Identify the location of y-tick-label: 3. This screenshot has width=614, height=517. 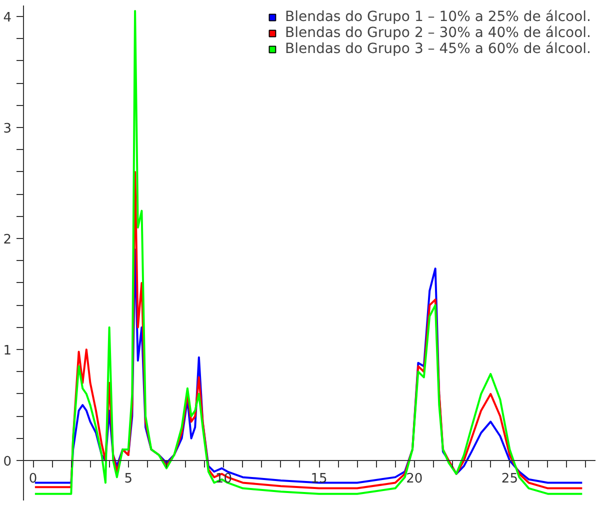
(7, 129).